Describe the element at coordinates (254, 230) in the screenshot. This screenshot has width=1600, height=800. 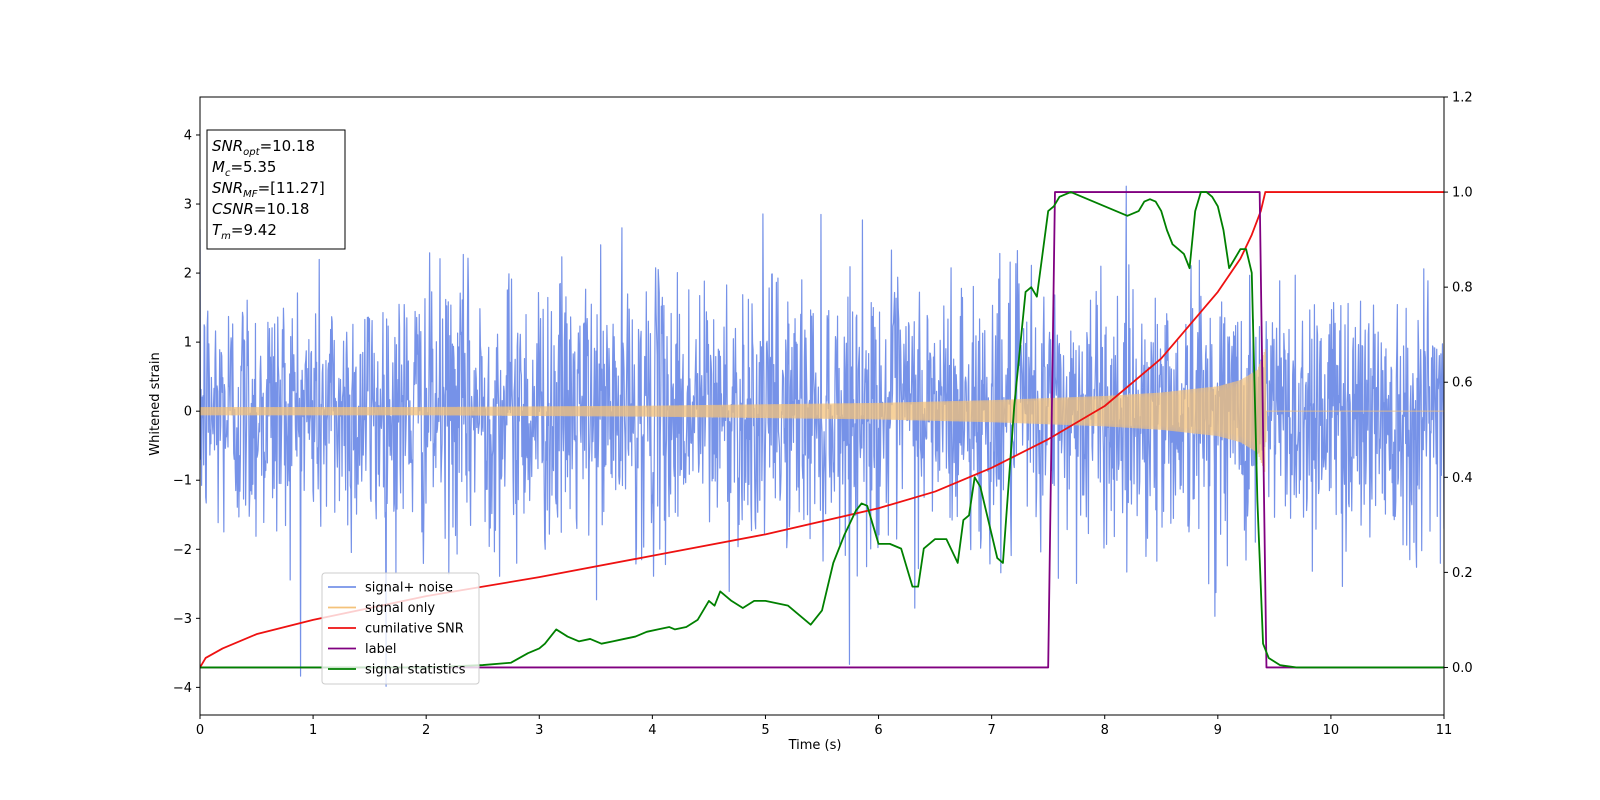
I see `info-value: =9.42` at that location.